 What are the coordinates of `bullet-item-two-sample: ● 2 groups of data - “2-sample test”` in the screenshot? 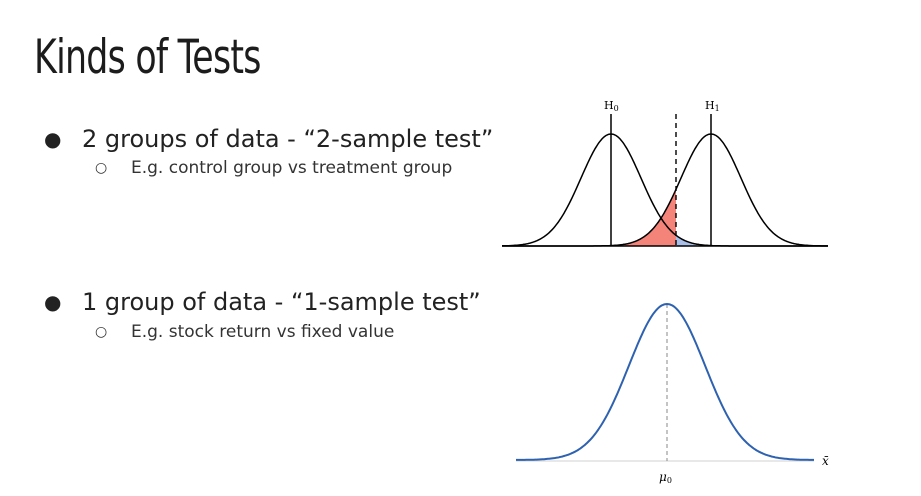 It's located at (268, 139).